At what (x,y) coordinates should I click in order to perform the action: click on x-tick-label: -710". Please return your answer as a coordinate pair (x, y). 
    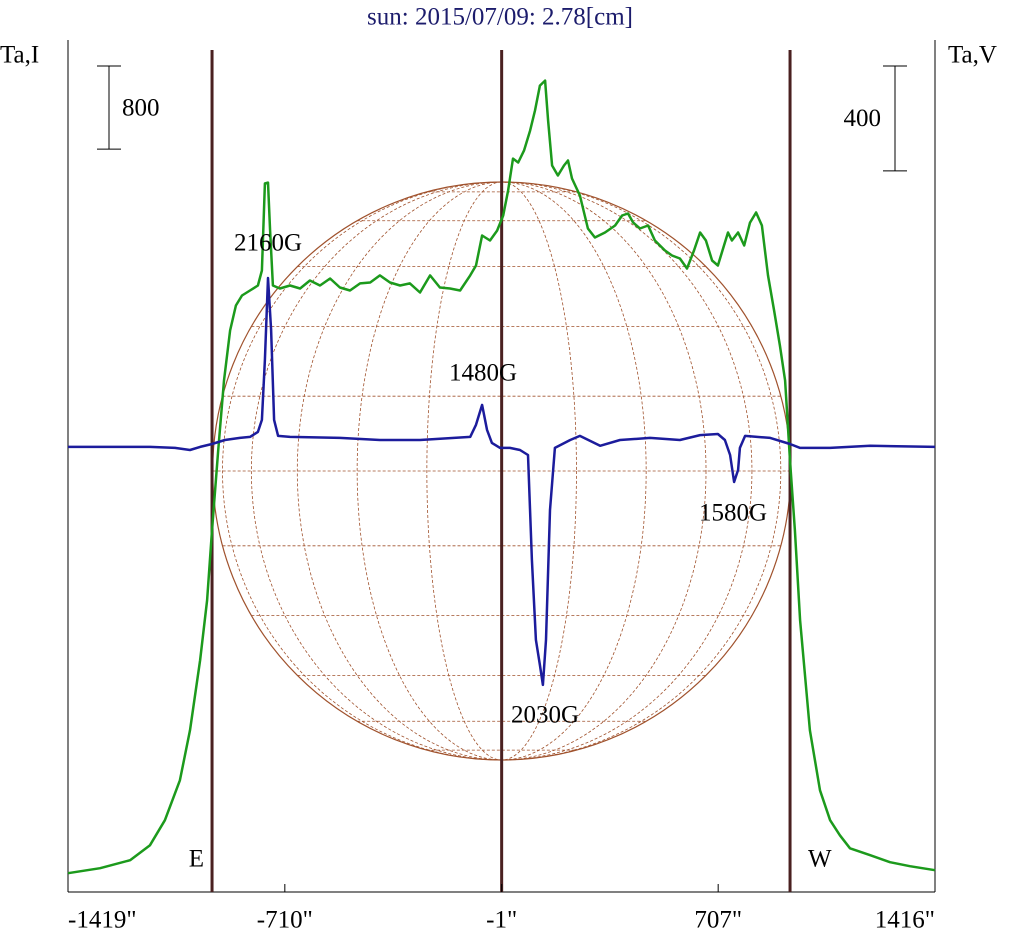
    Looking at the image, I should click on (285, 920).